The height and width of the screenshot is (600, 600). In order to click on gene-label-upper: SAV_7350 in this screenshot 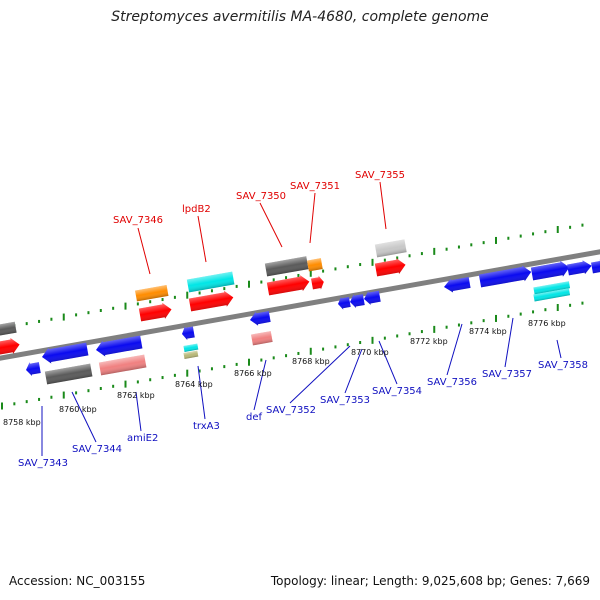, I will do `click(261, 196)`.